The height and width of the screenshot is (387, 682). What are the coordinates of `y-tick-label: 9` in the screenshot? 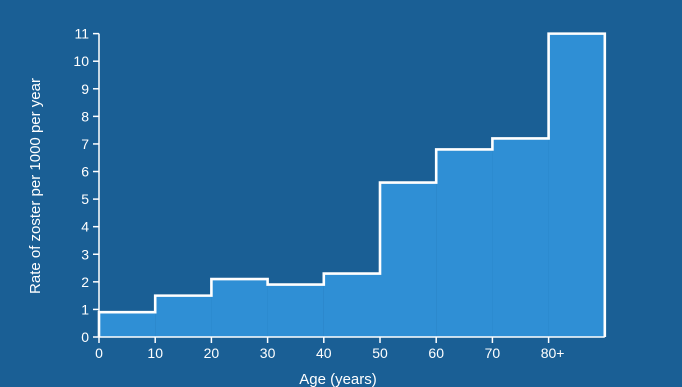 It's located at (85, 89).